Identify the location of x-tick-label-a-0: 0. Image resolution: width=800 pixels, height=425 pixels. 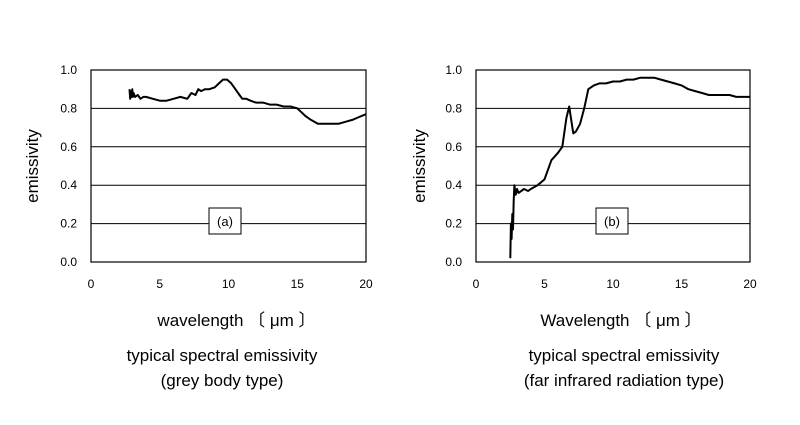
(91, 284).